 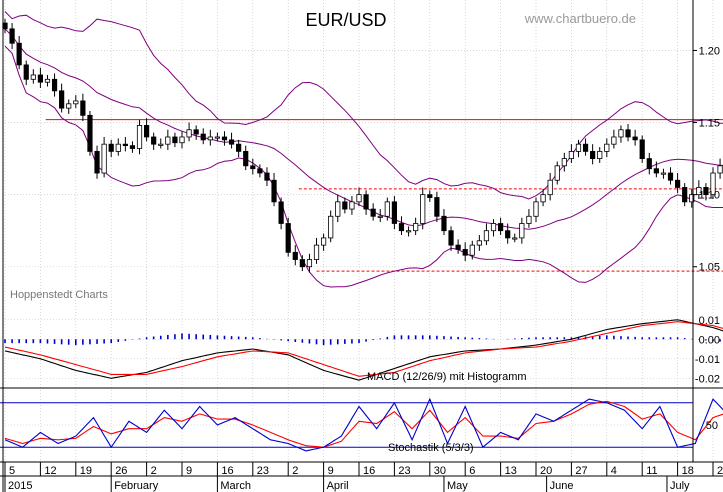 I want to click on macd-tick-label: 0.01, so click(x=709, y=321).